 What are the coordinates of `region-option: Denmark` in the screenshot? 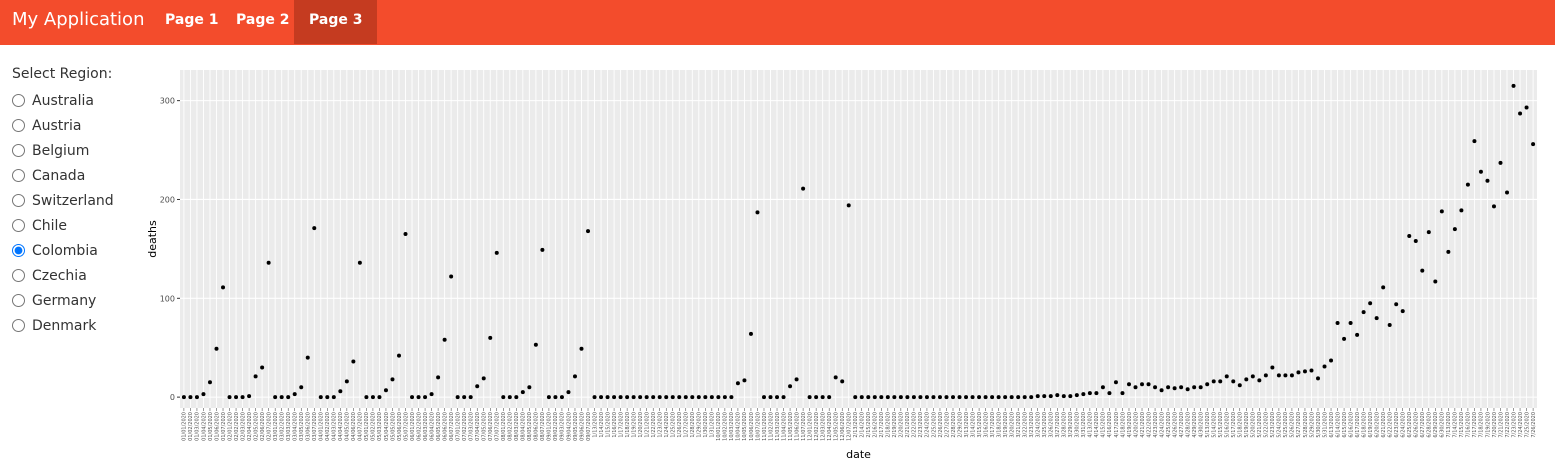 It's located at (63, 325).